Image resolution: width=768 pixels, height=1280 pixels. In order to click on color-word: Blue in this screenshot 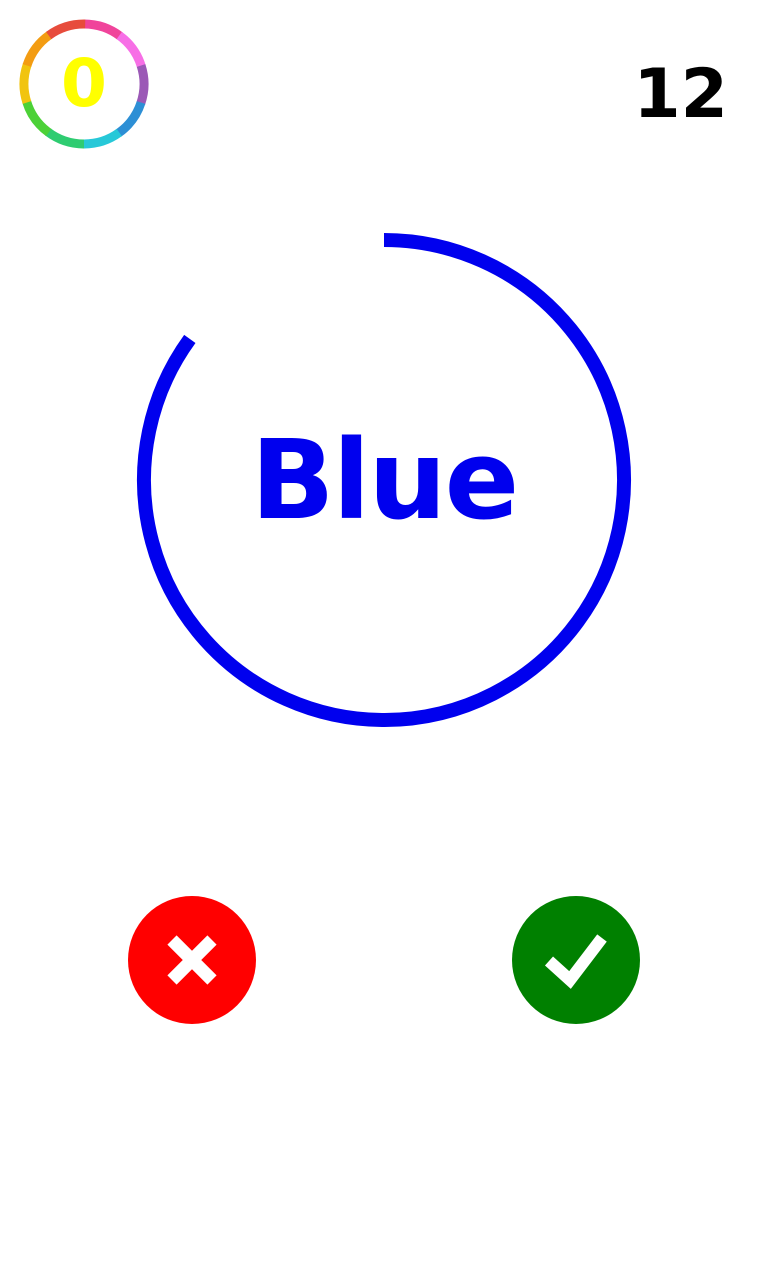, I will do `click(384, 480)`.